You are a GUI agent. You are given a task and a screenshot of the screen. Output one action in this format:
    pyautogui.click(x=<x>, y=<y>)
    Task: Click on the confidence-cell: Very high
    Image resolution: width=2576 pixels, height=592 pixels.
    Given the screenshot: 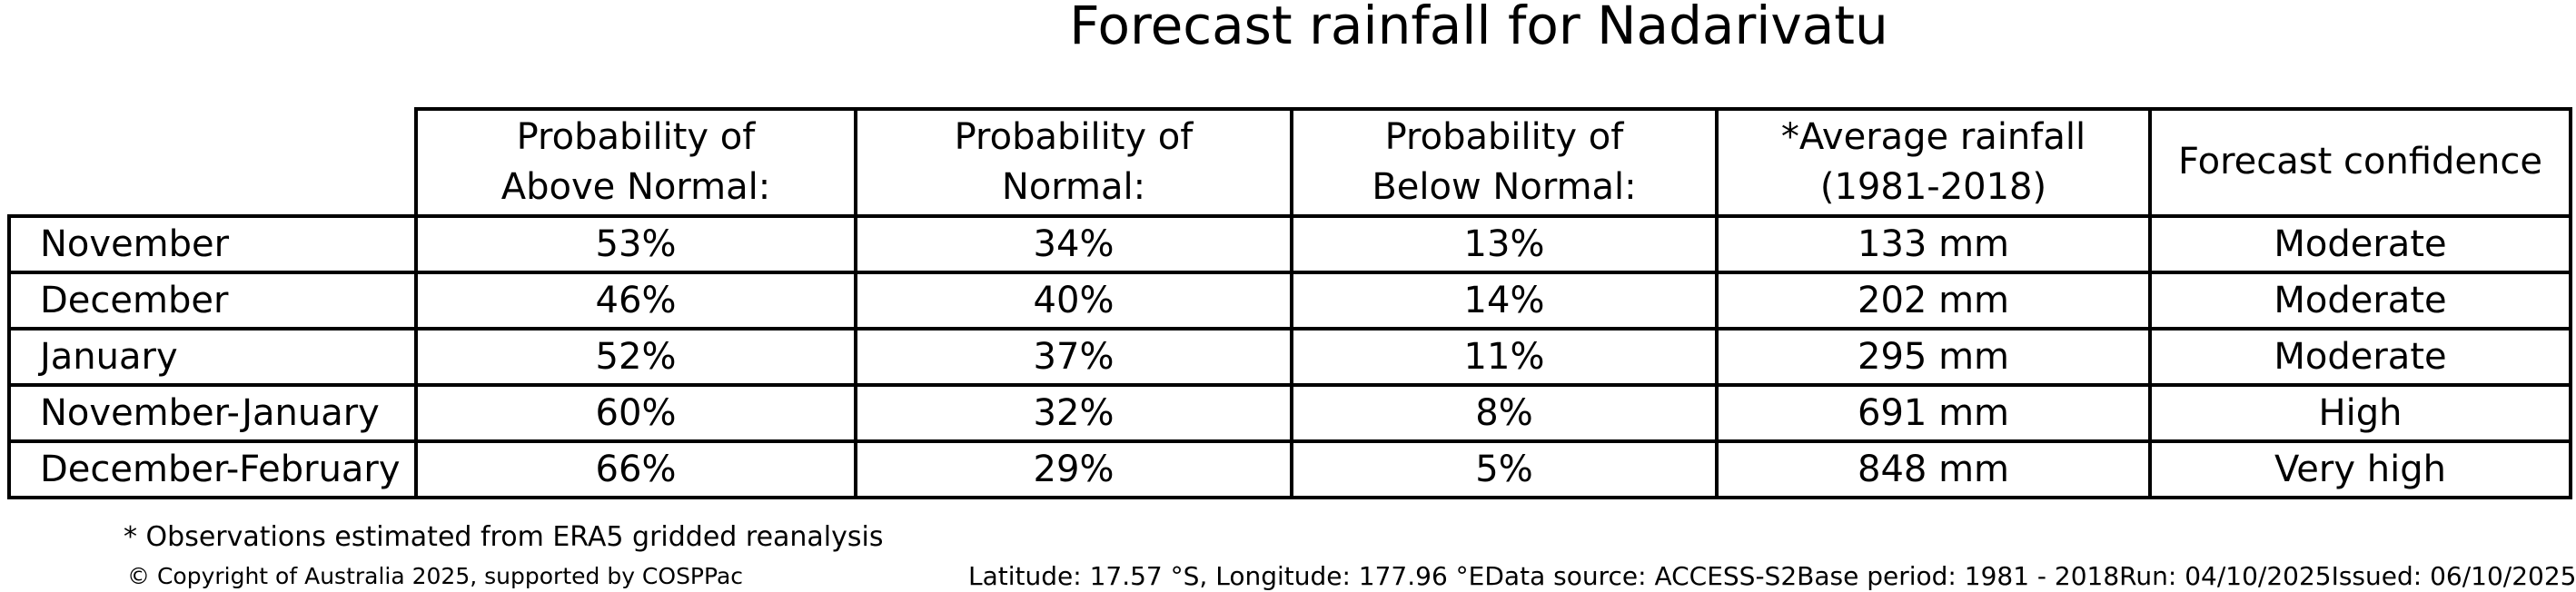 What is the action you would take?
    pyautogui.click(x=2360, y=469)
    